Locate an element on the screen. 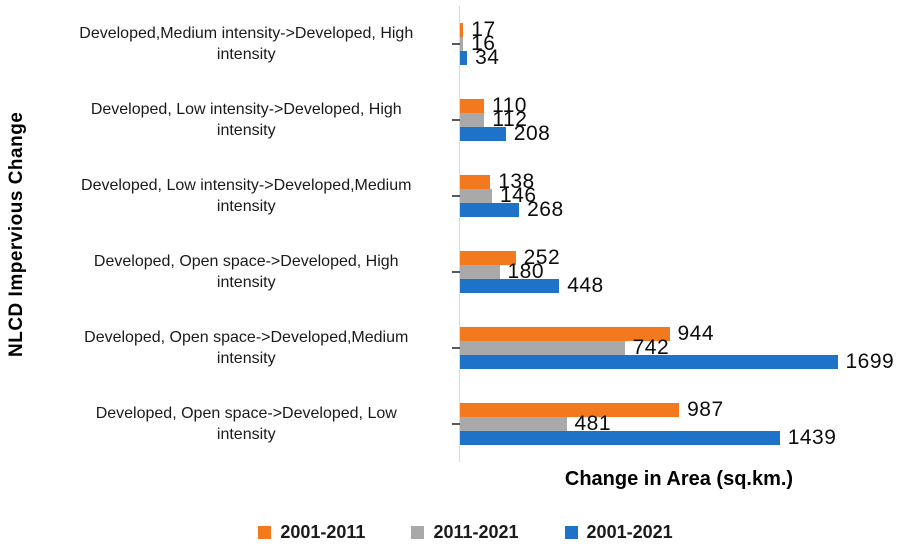 The image size is (899, 557). legend-item: 2001-2021 is located at coordinates (618, 532).